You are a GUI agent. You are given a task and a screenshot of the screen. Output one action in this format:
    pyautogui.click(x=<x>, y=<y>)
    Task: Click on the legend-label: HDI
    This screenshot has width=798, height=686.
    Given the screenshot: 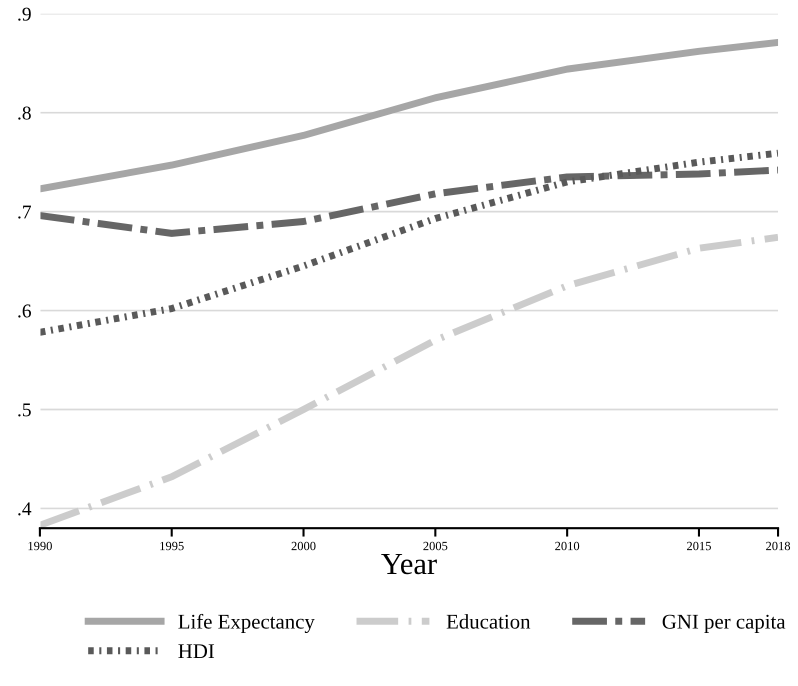 What is the action you would take?
    pyautogui.click(x=196, y=651)
    